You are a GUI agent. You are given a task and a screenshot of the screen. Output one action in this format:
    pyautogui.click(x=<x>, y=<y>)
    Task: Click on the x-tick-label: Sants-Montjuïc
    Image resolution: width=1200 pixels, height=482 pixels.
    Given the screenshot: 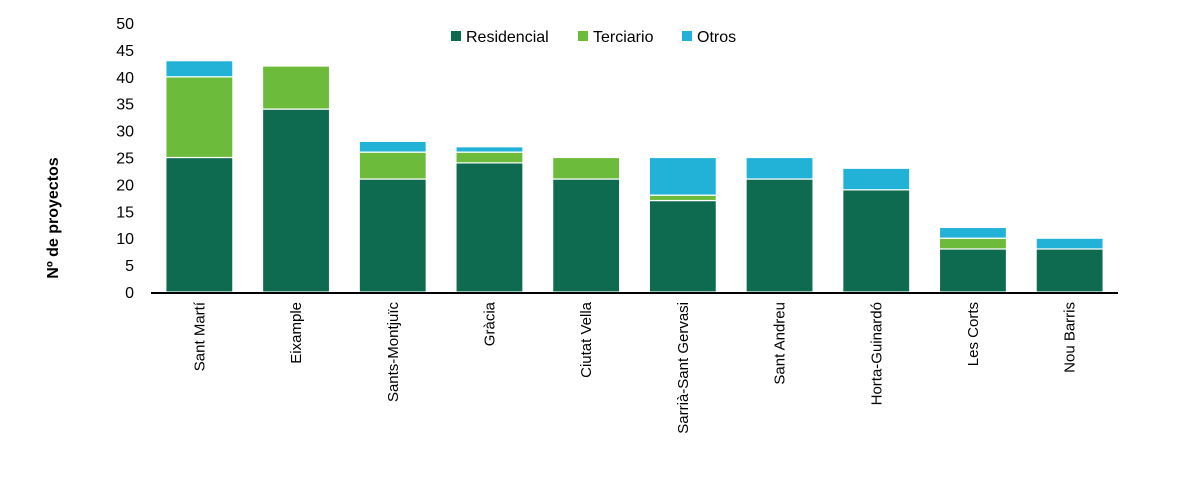 What is the action you would take?
    pyautogui.click(x=393, y=352)
    